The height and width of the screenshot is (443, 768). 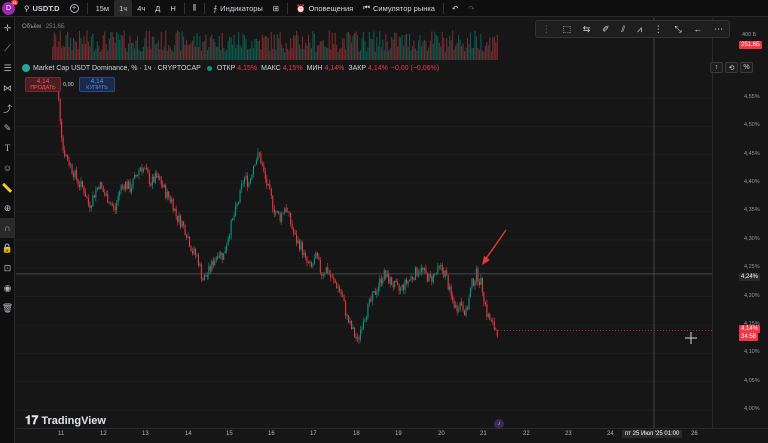 What do you see at coordinates (719, 28) in the screenshot?
I see `more-icon: ⋯` at bounding box center [719, 28].